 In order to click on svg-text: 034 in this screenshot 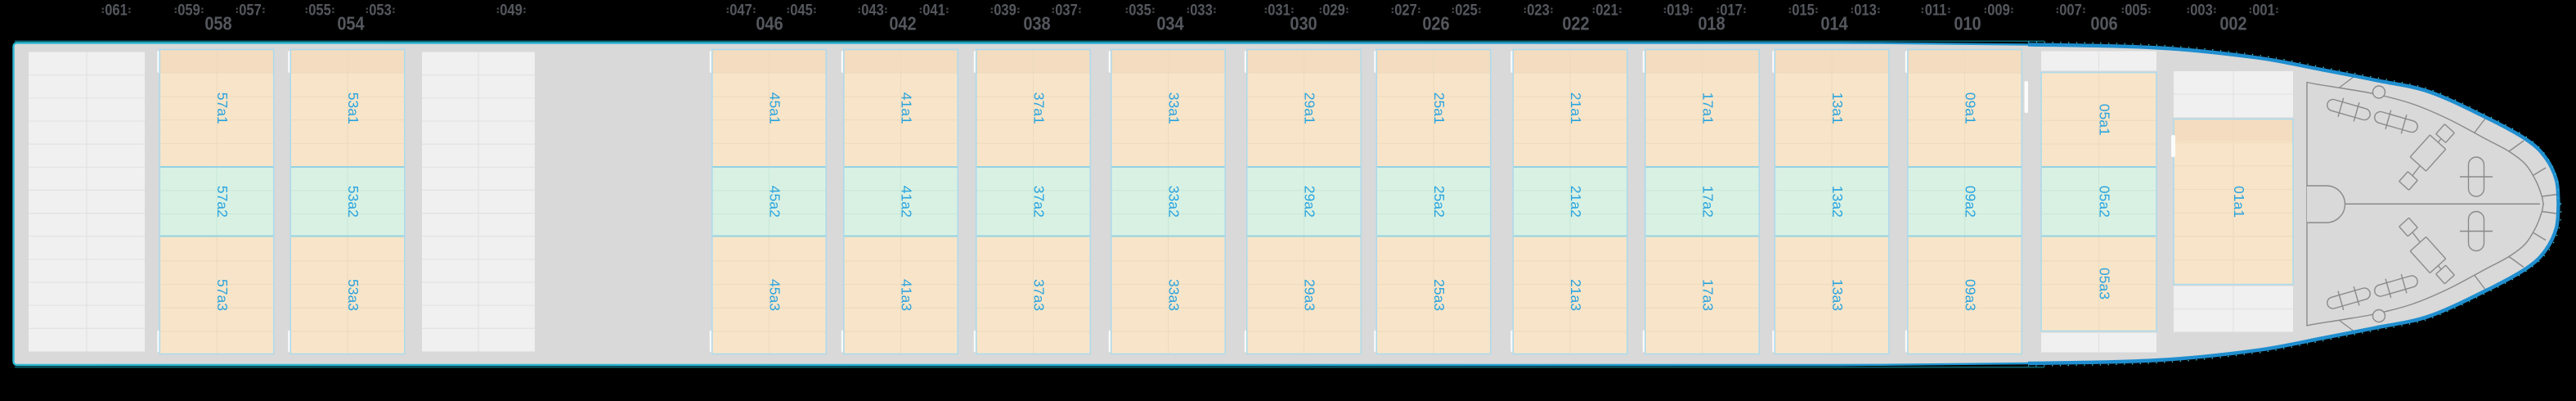, I will do `click(1170, 23)`.